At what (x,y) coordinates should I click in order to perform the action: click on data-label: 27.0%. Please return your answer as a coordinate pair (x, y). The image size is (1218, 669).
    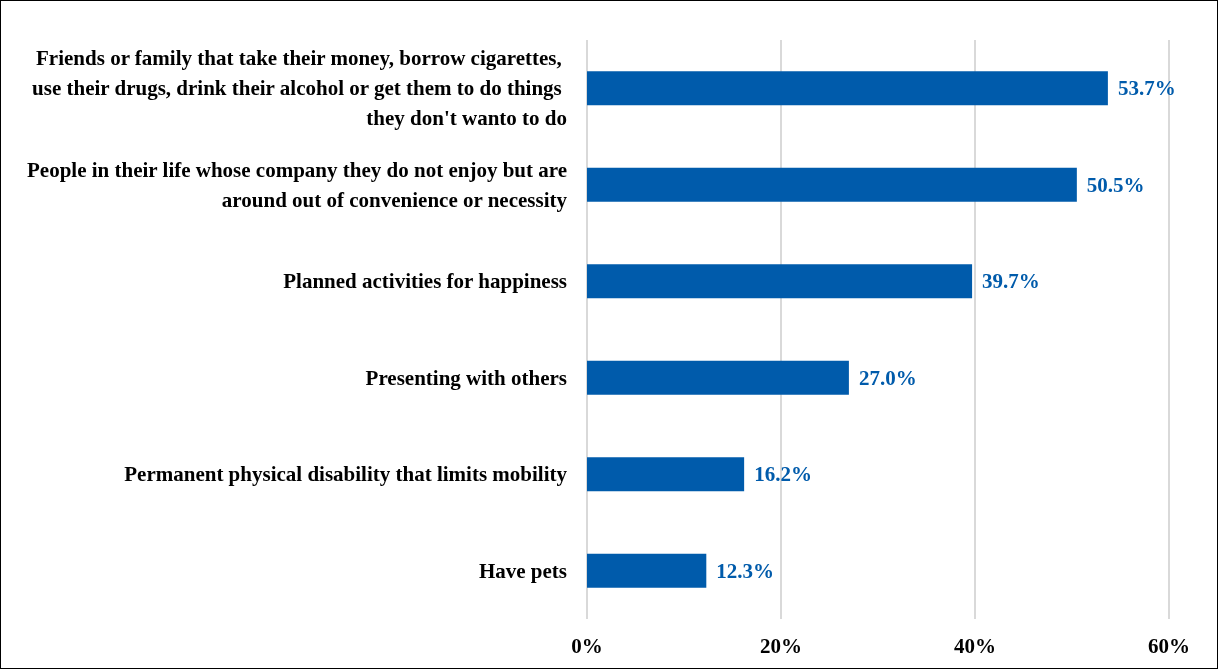
    Looking at the image, I should click on (887, 377).